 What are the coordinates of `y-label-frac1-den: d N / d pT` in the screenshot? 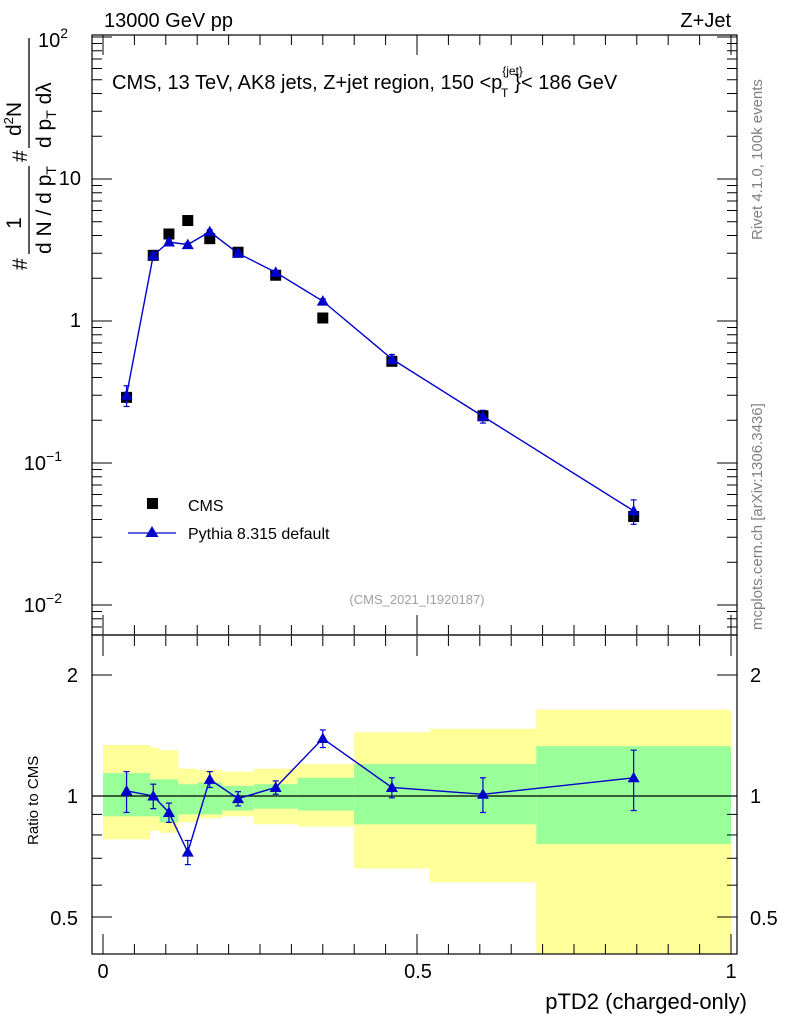 It's located at (46, 210).